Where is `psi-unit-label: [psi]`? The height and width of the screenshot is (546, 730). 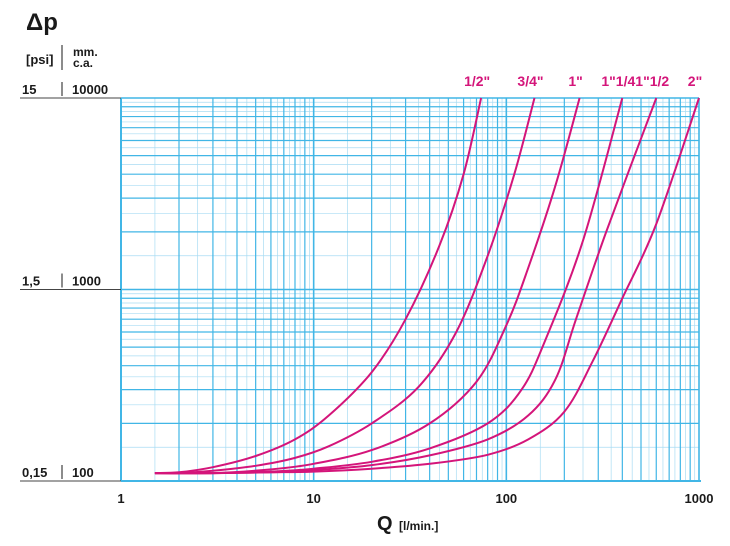 psi-unit-label: [psi] is located at coordinates (39, 59).